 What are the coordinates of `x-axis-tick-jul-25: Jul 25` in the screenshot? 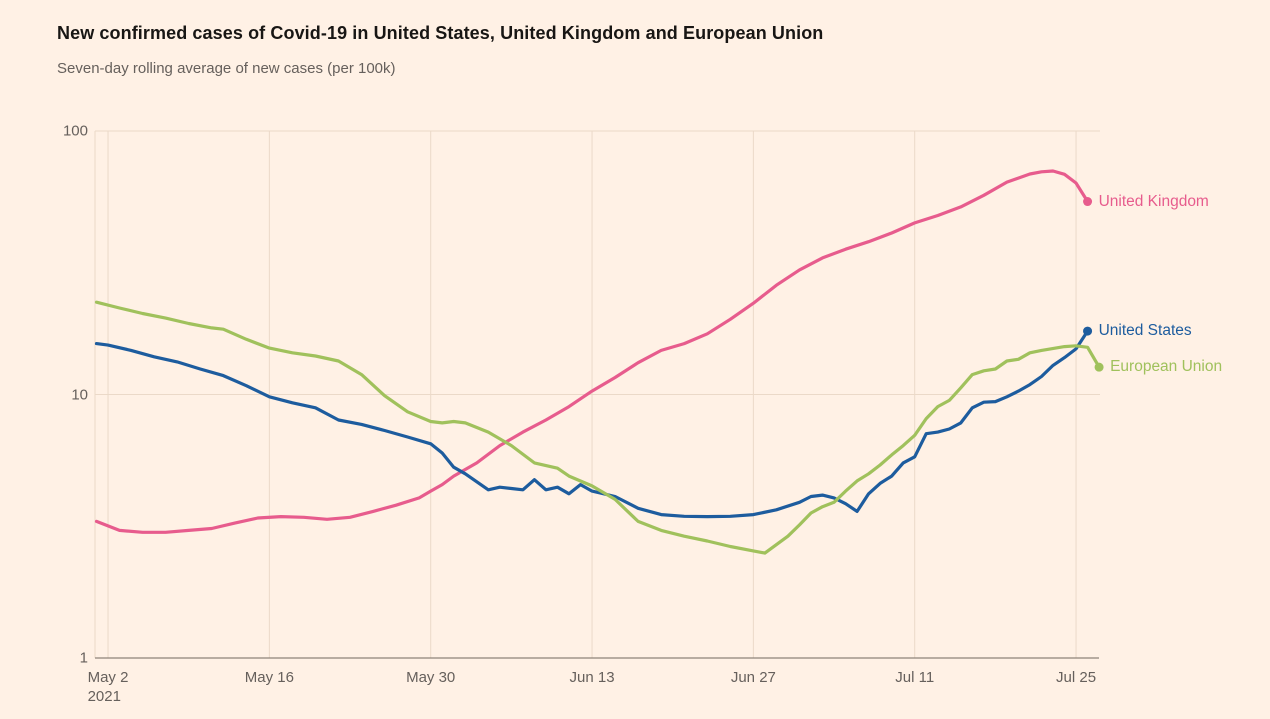 It's located at (1076, 677).